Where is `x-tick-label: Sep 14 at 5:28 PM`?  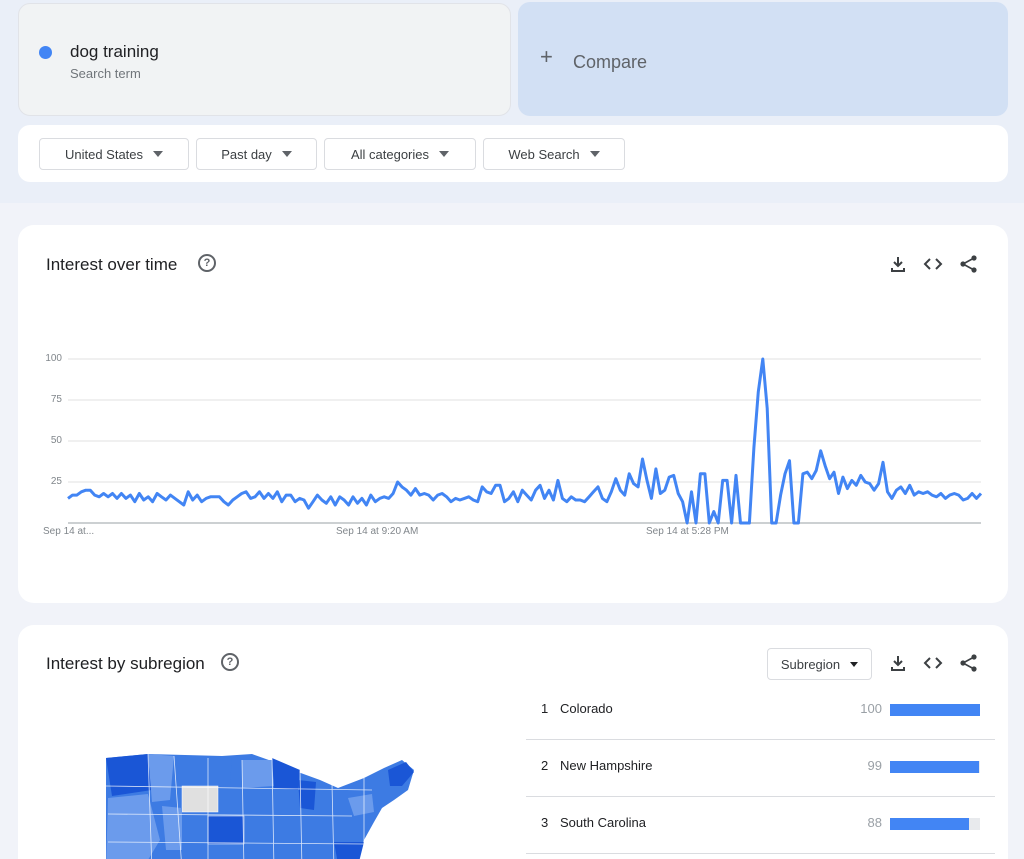
x-tick-label: Sep 14 at 5:28 PM is located at coordinates (687, 531).